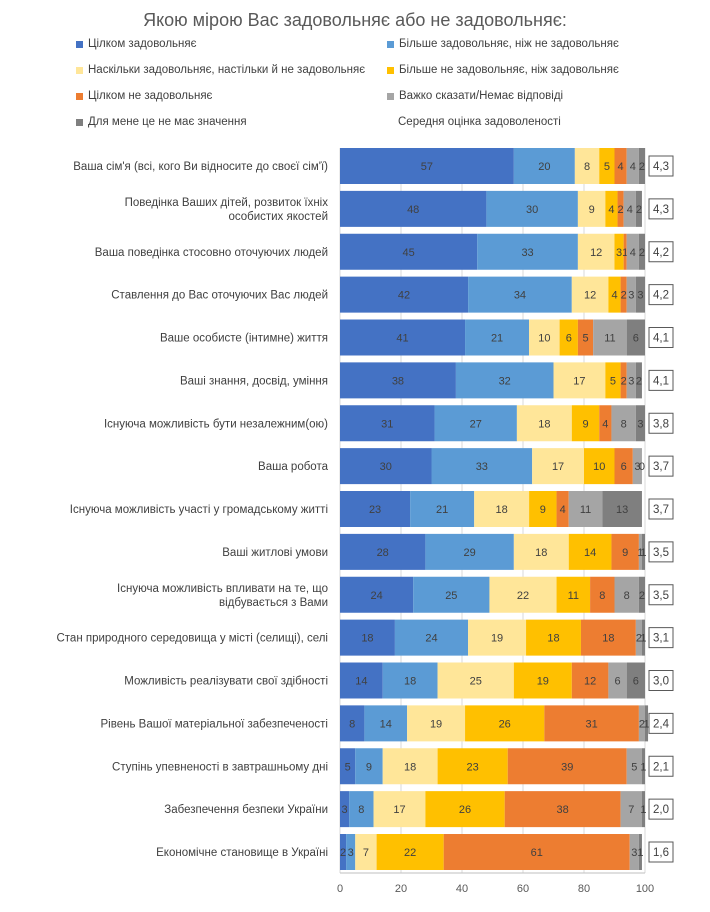  I want to click on data-label: 5, so click(613, 381).